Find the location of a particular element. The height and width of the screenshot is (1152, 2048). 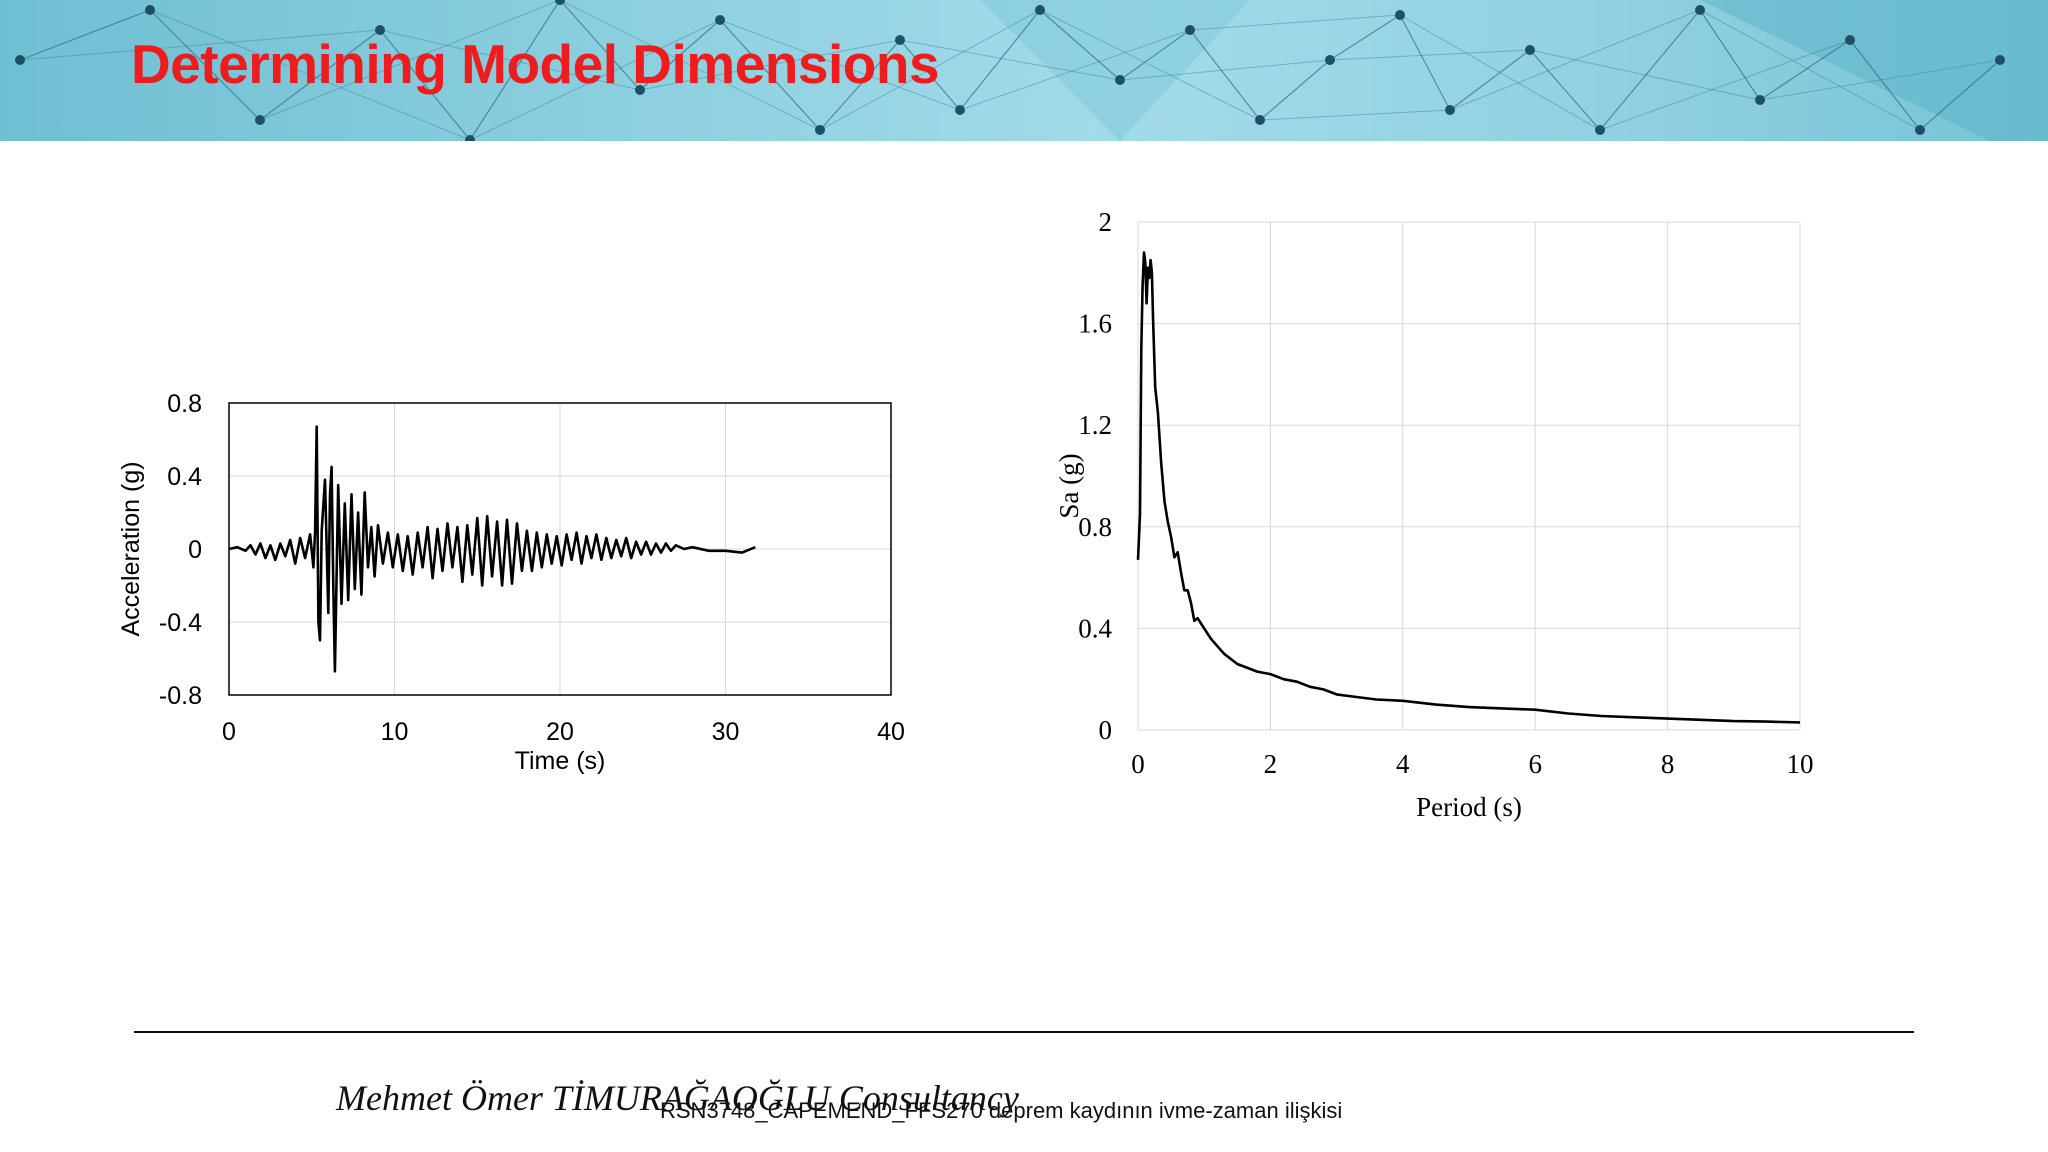

x-axis-label: Period (s) is located at coordinates (1469, 807).